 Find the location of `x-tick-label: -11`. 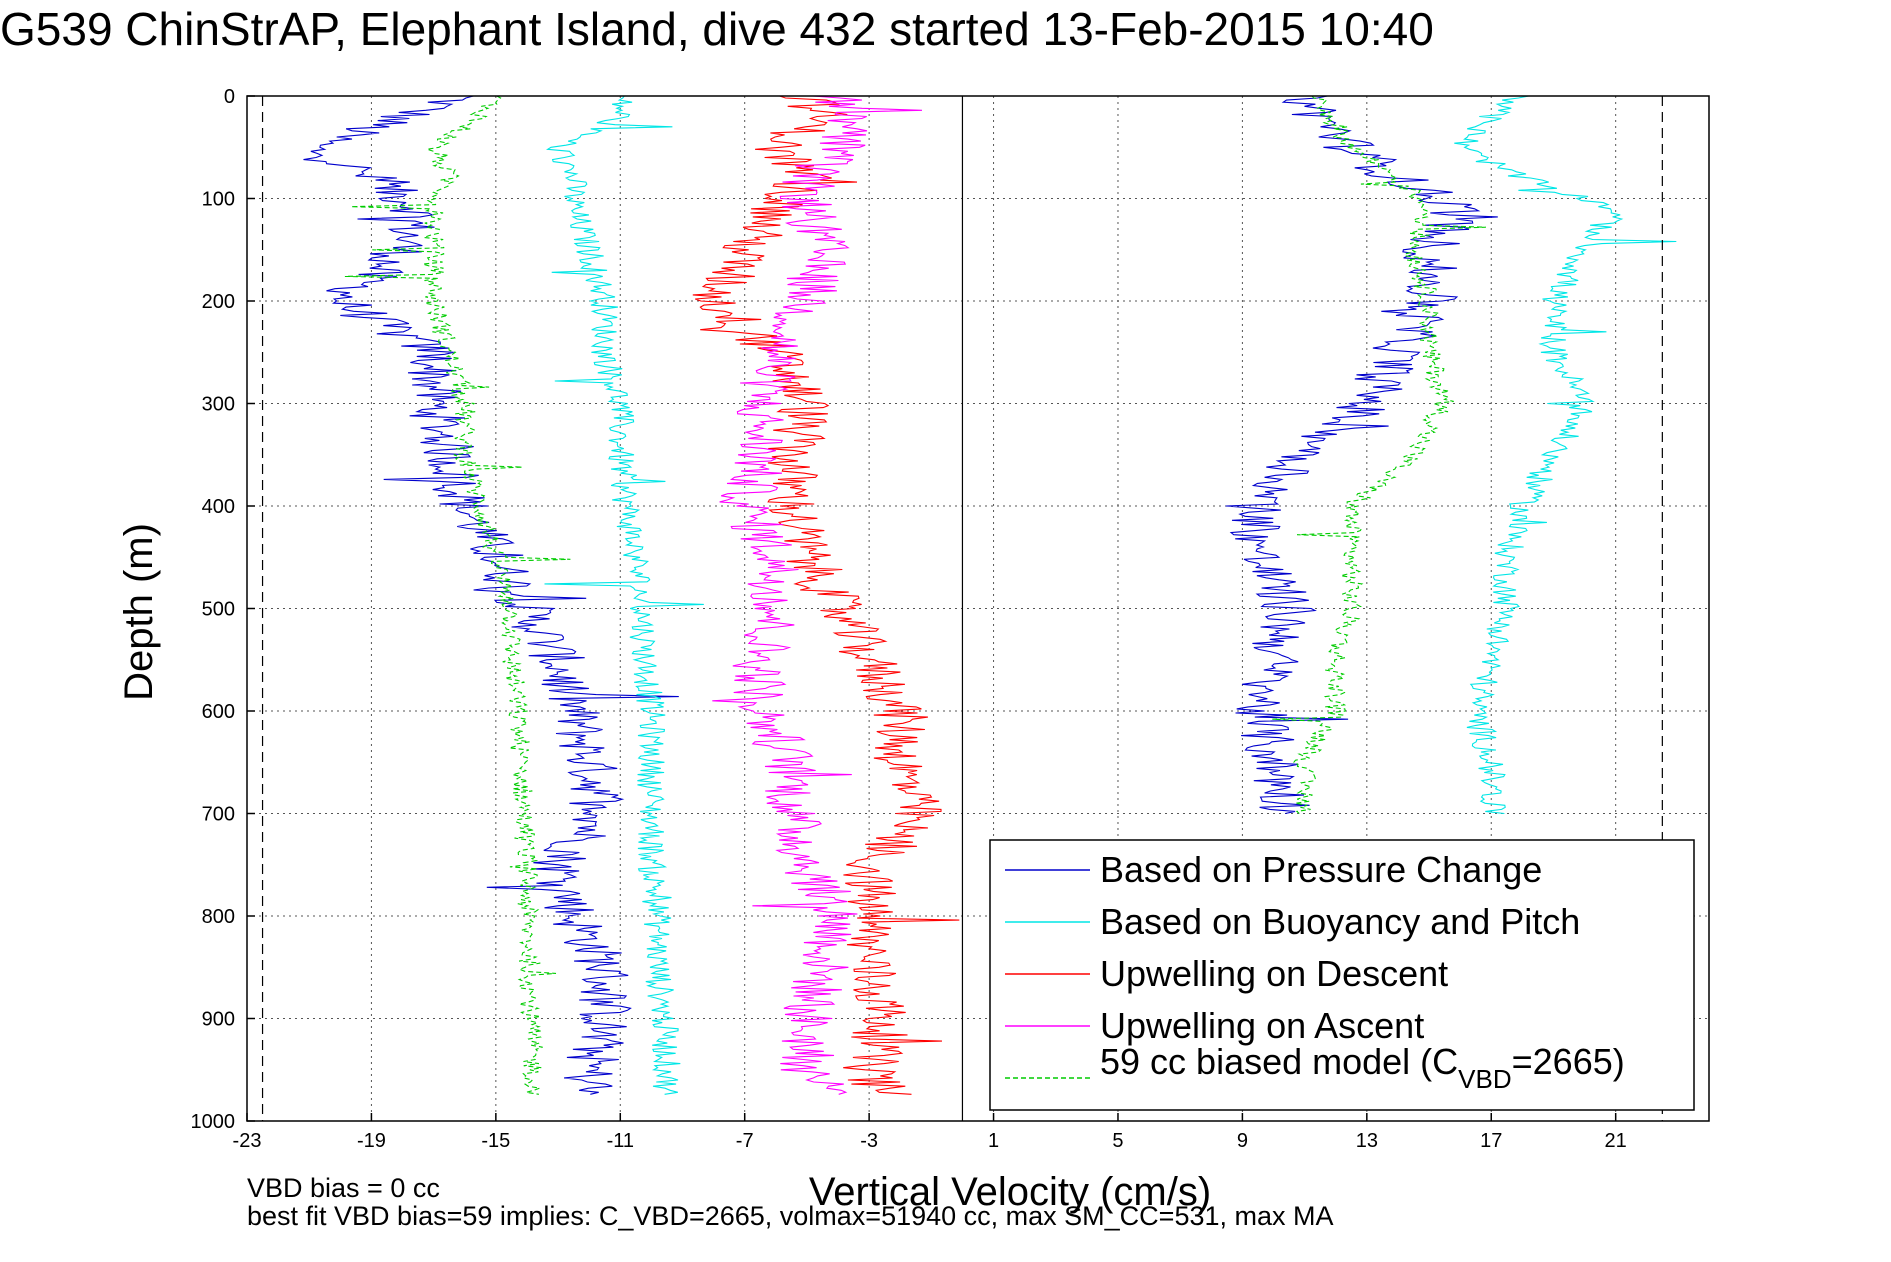

x-tick-label: -11 is located at coordinates (620, 1141).